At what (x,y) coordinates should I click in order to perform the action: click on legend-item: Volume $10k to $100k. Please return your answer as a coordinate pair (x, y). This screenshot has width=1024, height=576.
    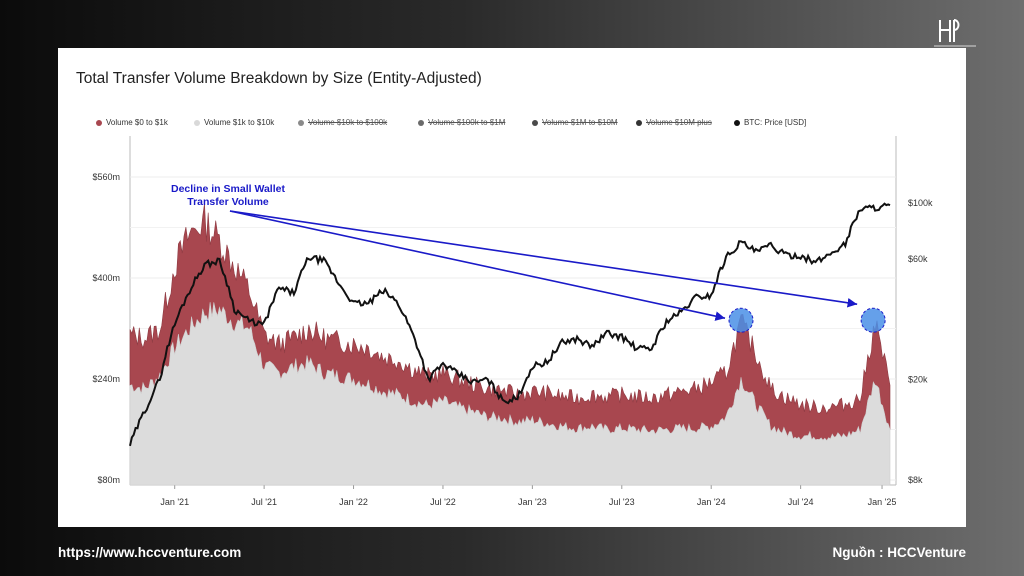
    Looking at the image, I should click on (342, 122).